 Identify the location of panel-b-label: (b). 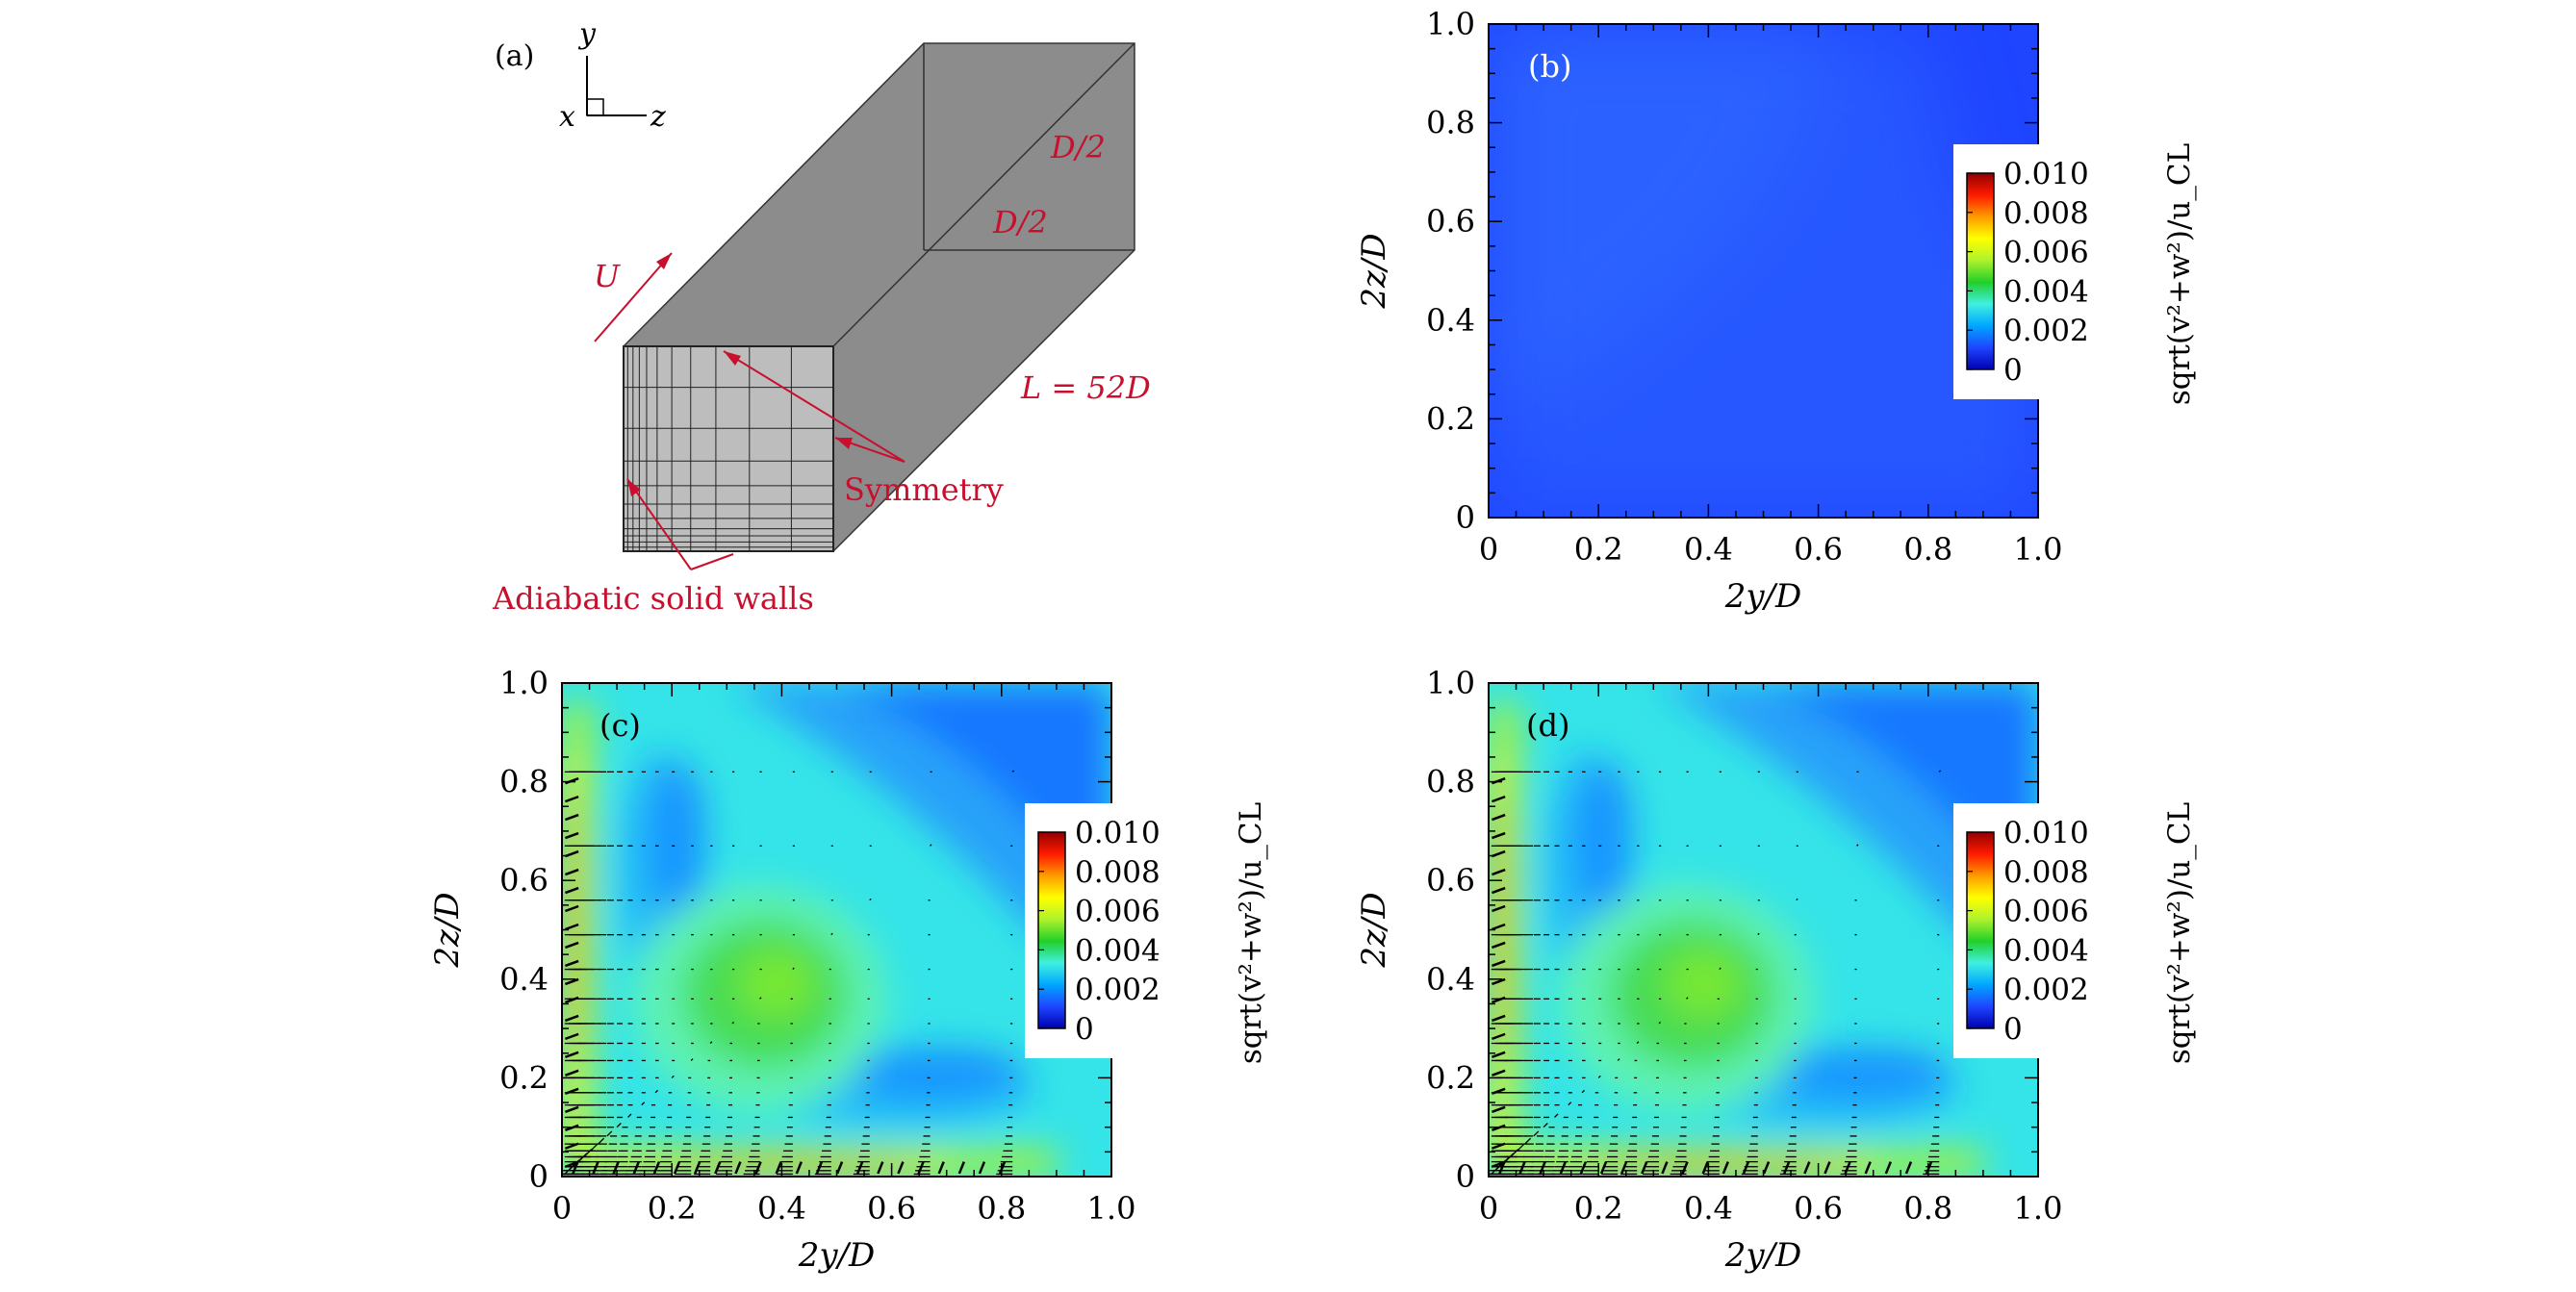
(1549, 66).